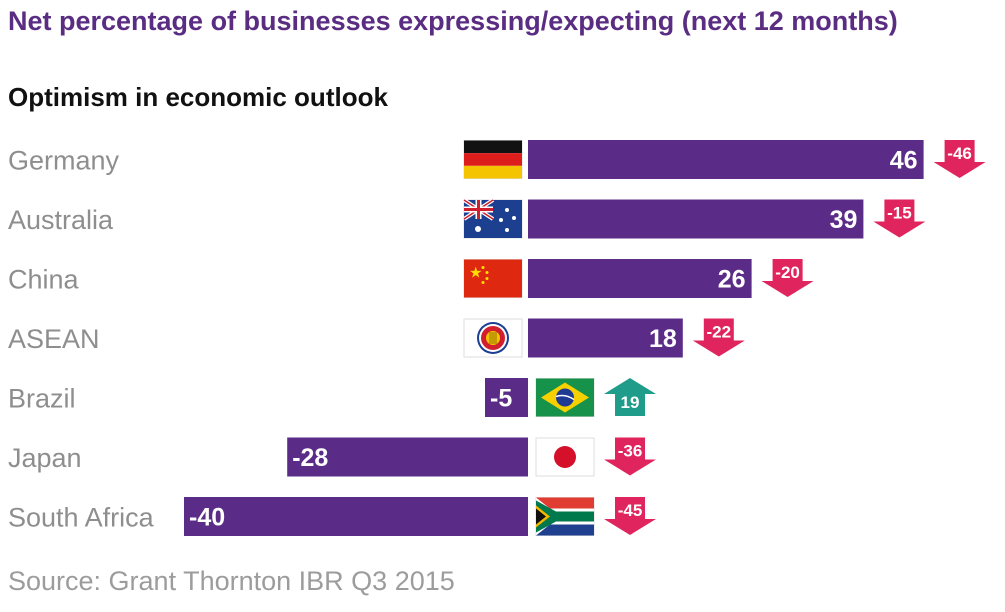 This screenshot has height=612, width=1005. Describe the element at coordinates (492, 218) in the screenshot. I see `australia-flag` at that location.